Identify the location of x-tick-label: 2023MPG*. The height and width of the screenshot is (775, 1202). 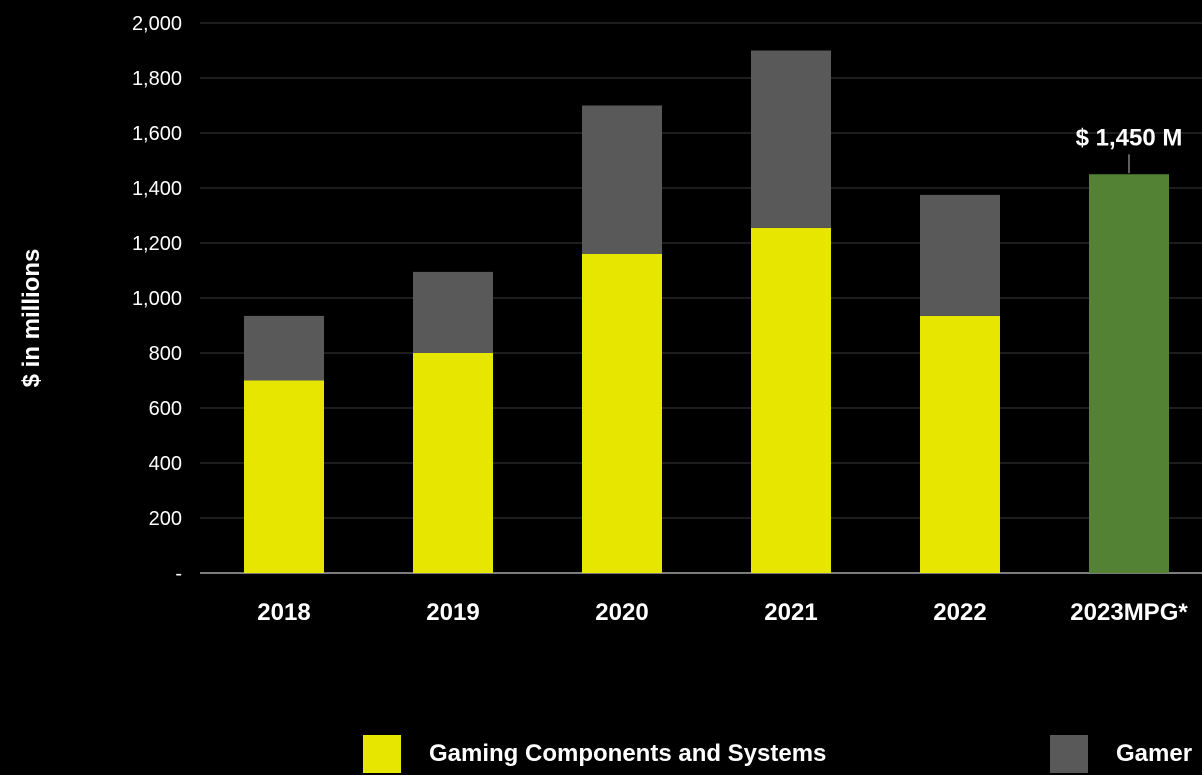
(1129, 612).